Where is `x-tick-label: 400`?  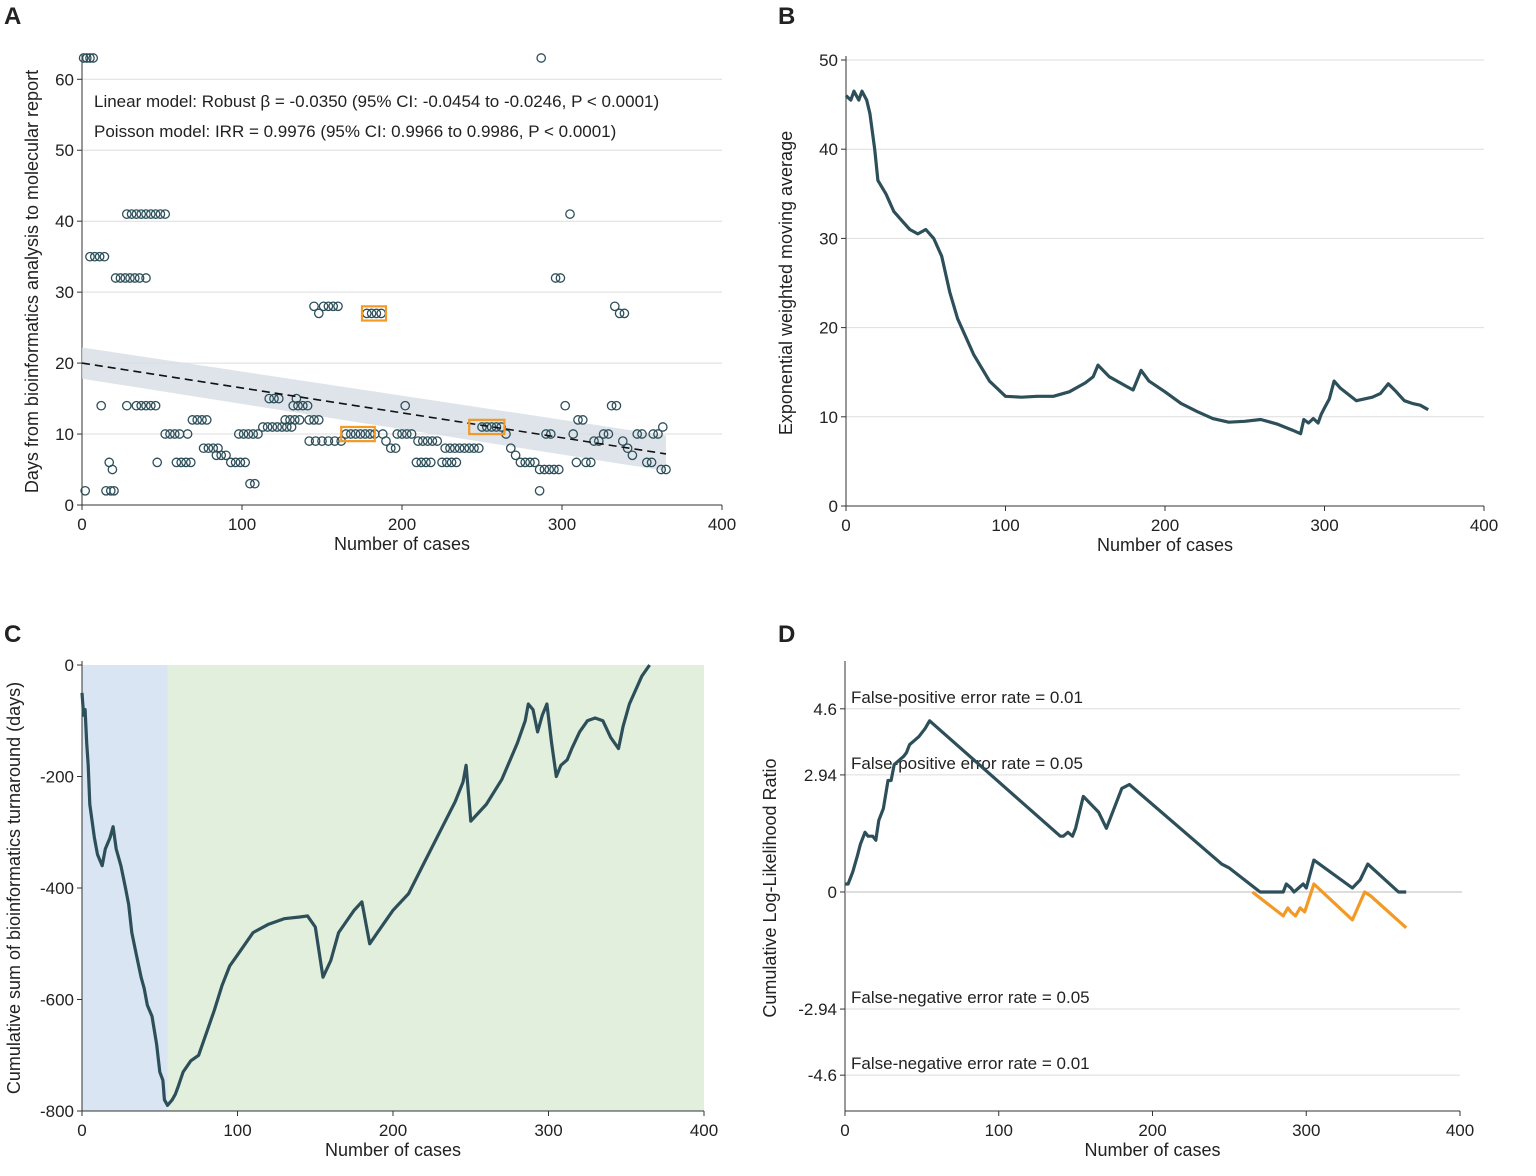
x-tick-label: 400 is located at coordinates (1460, 1130).